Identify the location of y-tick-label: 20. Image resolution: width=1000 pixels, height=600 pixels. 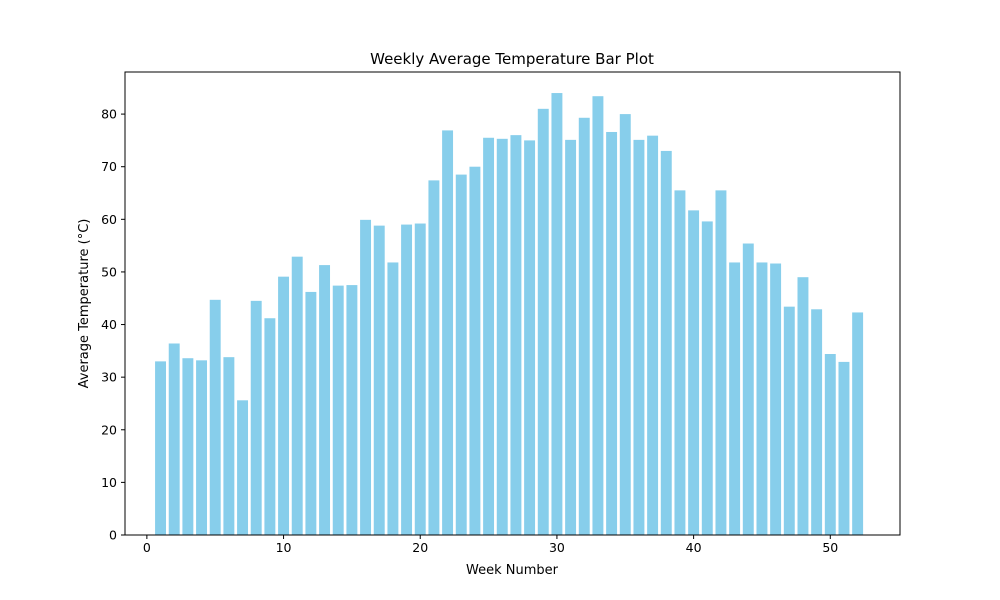
(109, 429).